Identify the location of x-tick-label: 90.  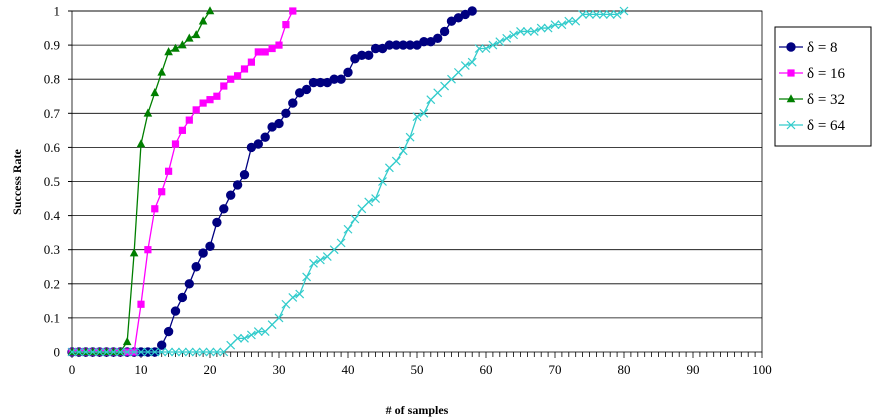
(693, 369).